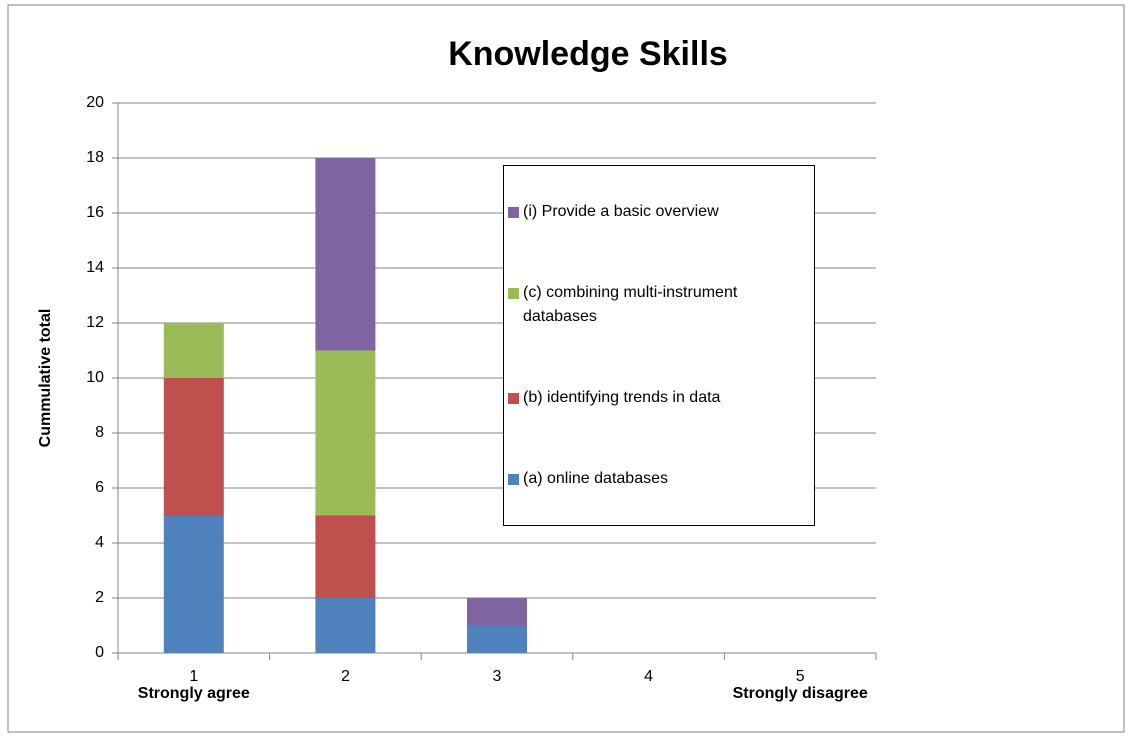  Describe the element at coordinates (99, 432) in the screenshot. I see `y-tick-label: 8` at that location.